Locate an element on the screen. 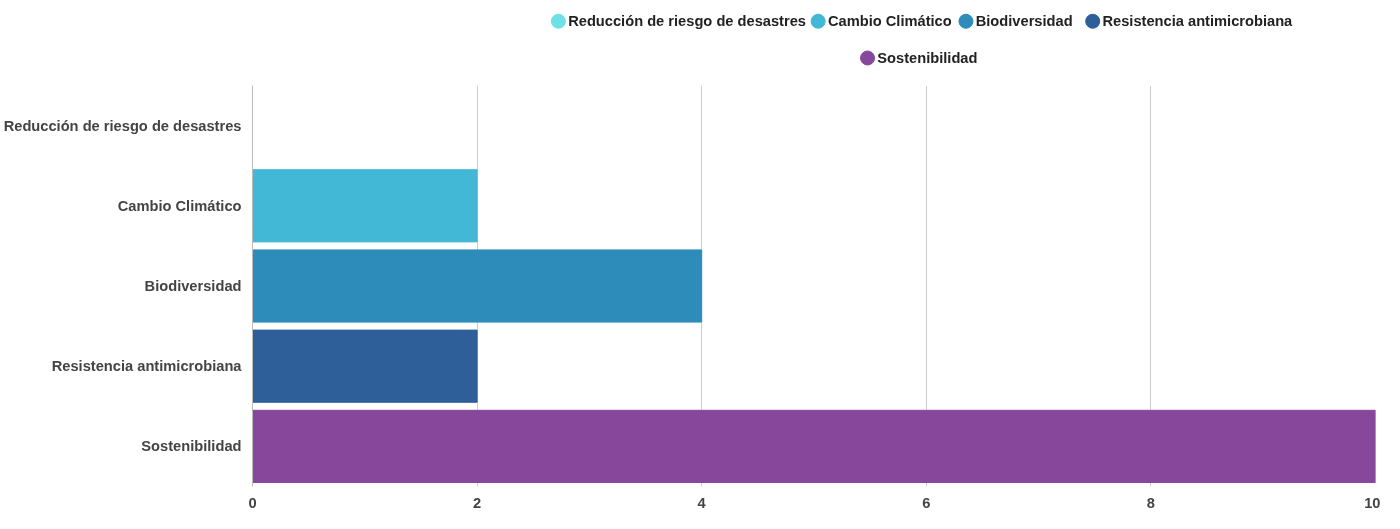 The image size is (1400, 529). legend-label: Resistencia antimicrobiana is located at coordinates (1198, 21).